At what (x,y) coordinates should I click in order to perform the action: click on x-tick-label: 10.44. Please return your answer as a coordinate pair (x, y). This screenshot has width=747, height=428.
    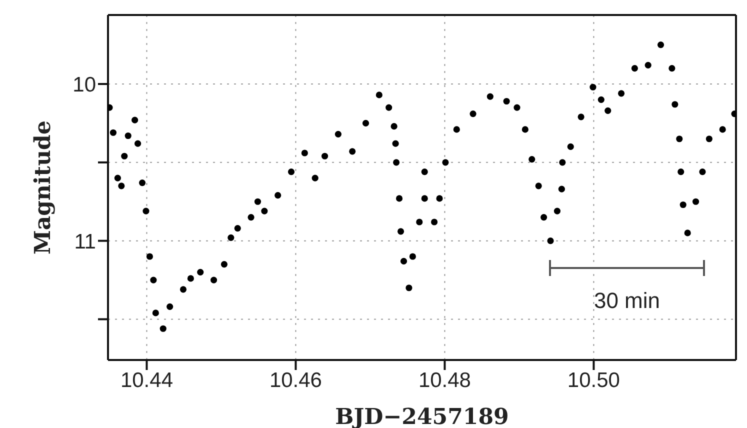
    Looking at the image, I should click on (147, 380).